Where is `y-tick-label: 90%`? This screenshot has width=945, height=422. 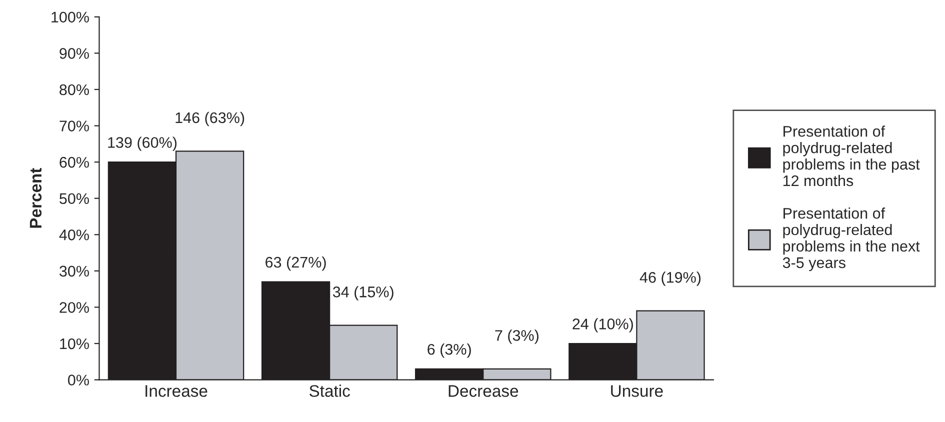 y-tick-label: 90% is located at coordinates (74, 53).